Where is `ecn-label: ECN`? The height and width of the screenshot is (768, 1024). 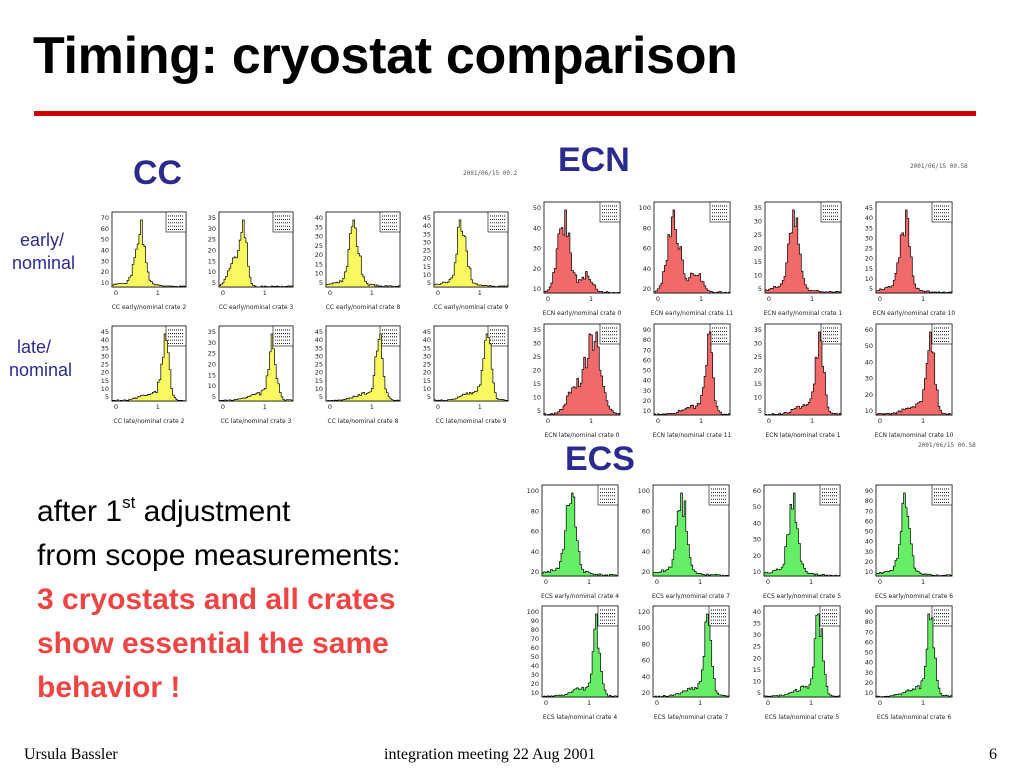 ecn-label: ECN is located at coordinates (594, 160).